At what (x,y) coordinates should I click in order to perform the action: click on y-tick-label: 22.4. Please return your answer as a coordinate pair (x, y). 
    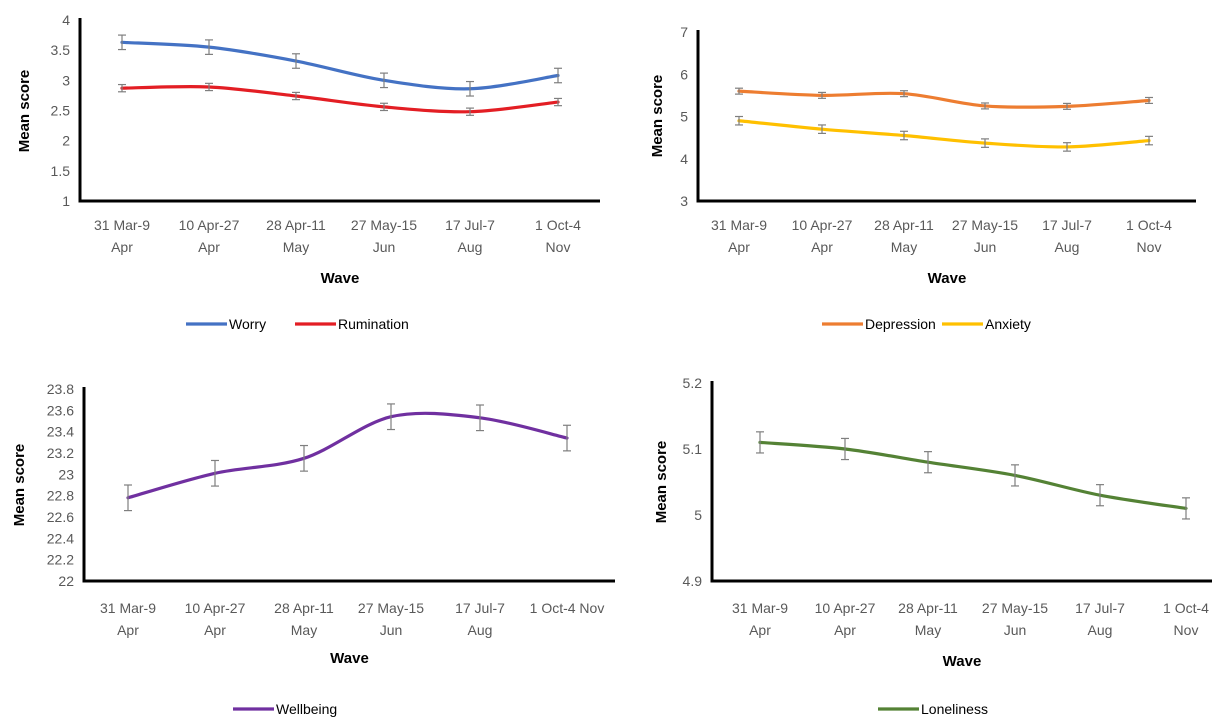
    Looking at the image, I should click on (60, 538).